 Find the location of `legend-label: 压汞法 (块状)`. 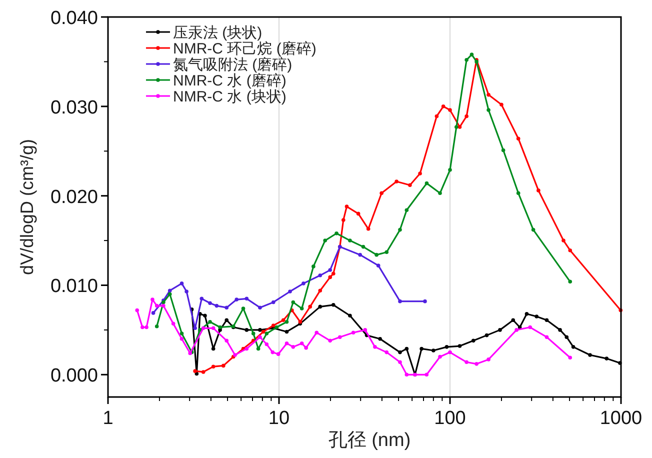

legend-label: 压汞法 (块状) is located at coordinates (217, 33).